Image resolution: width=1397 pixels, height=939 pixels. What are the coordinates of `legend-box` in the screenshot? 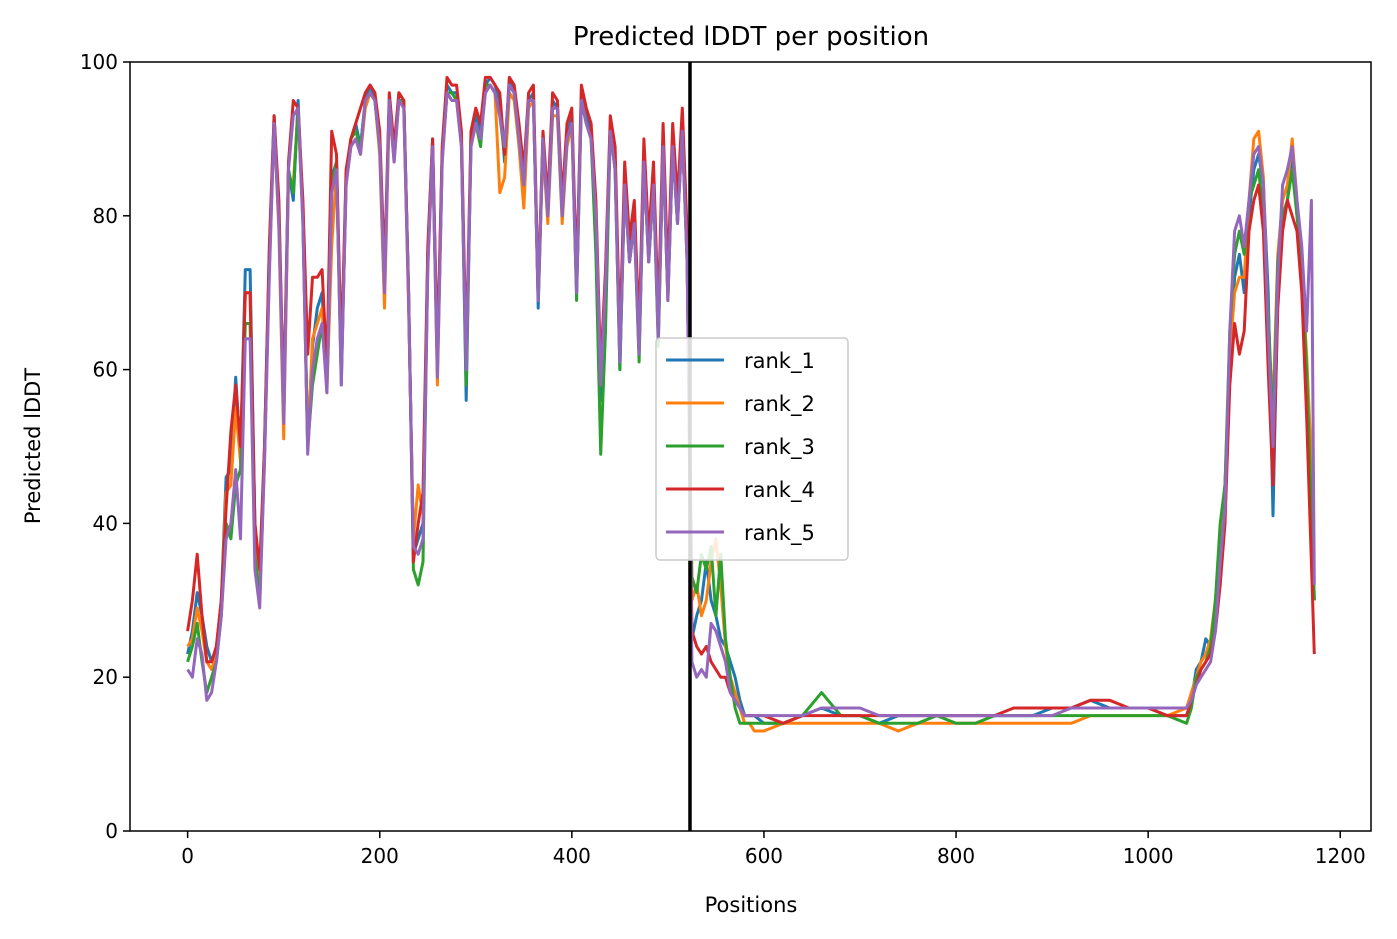 It's located at (752, 449).